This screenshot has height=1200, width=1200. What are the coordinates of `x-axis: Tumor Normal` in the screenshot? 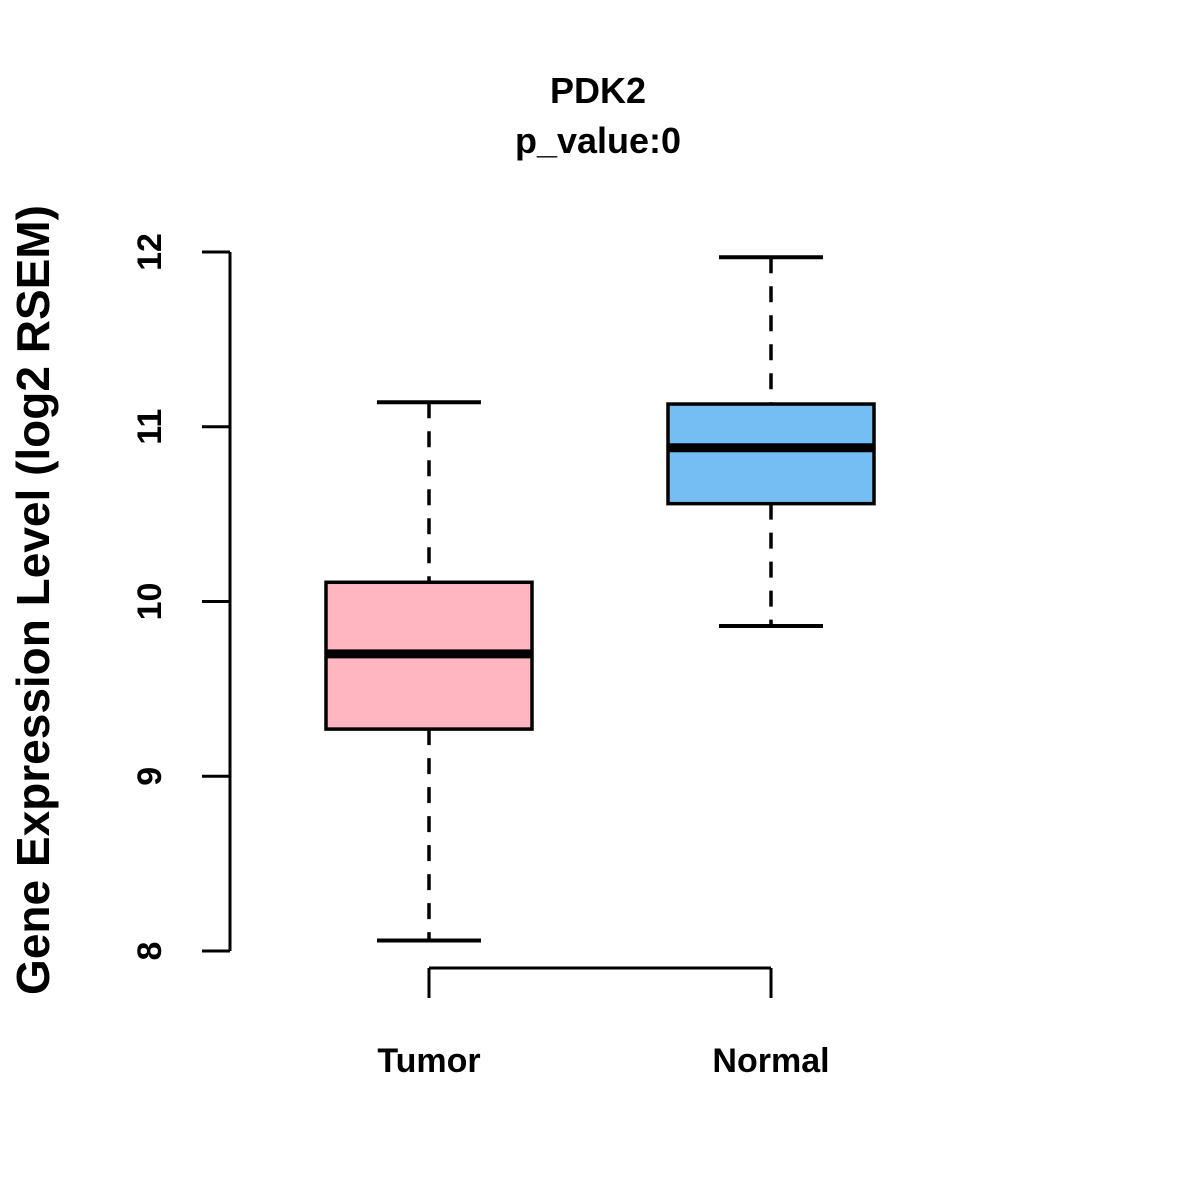 It's located at (603, 1023).